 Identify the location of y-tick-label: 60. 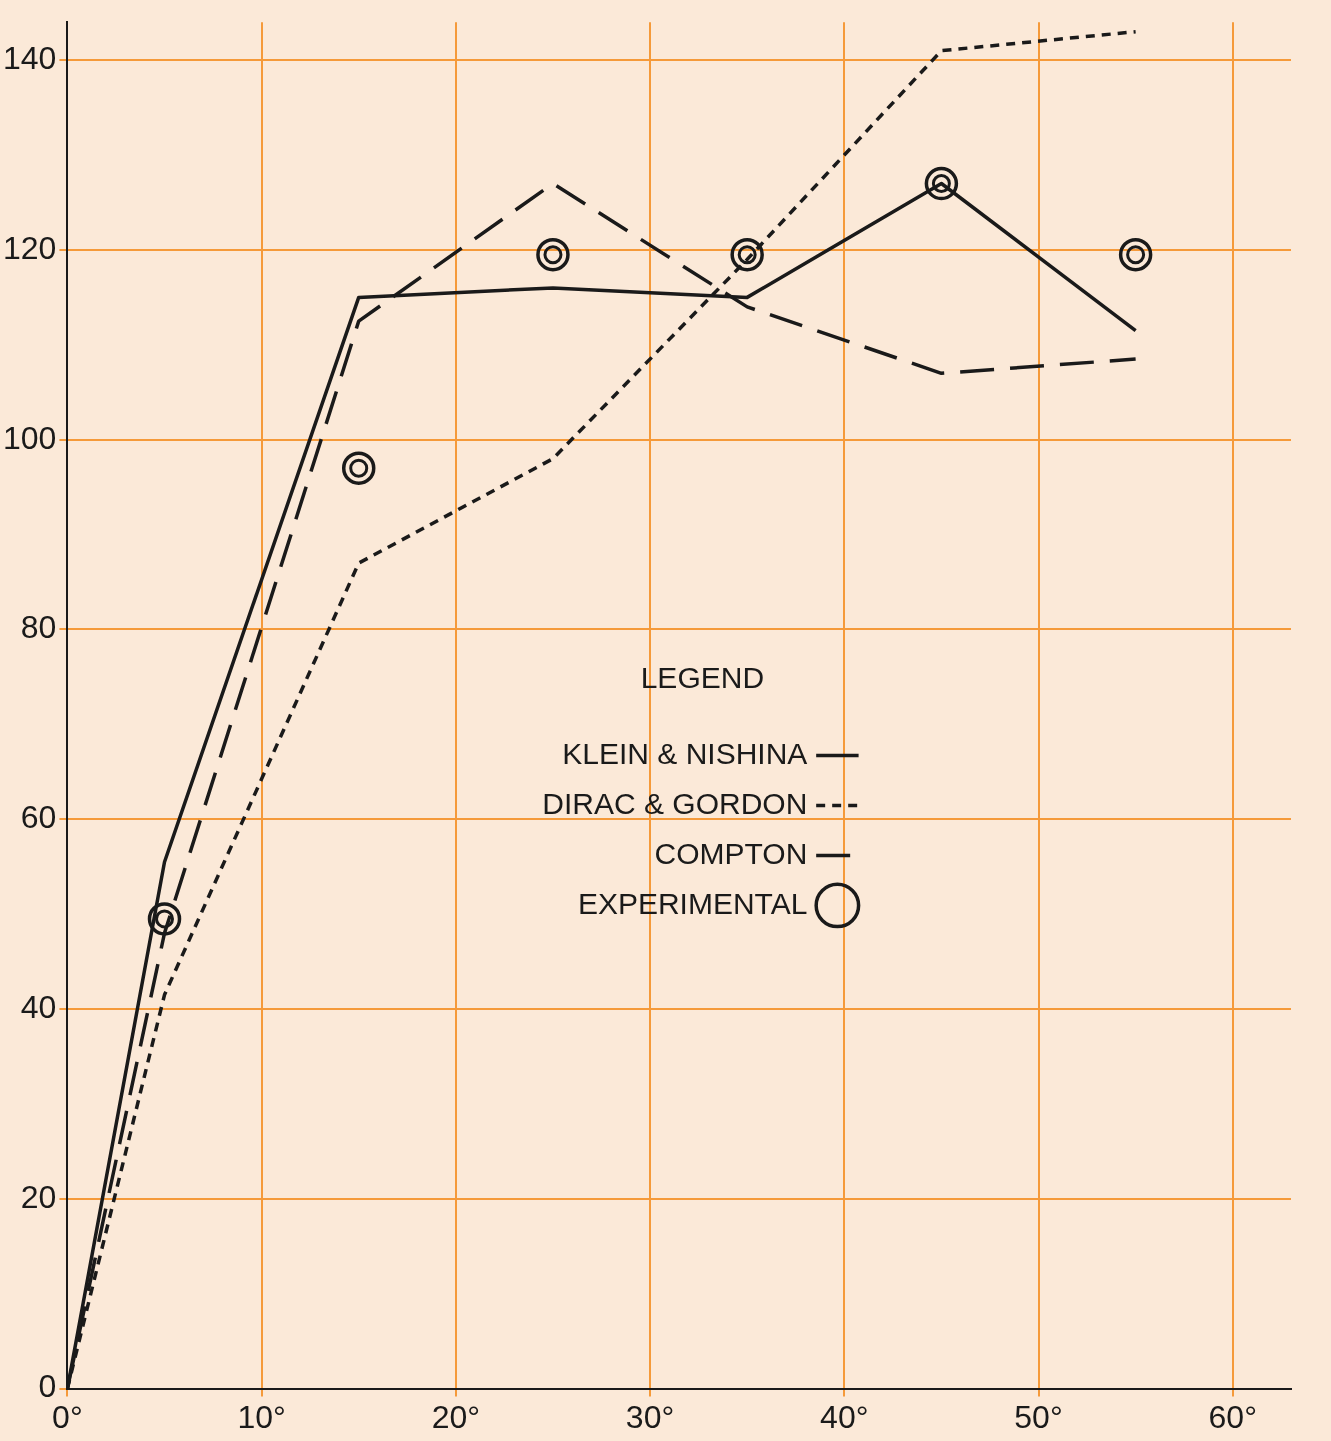
(38, 817).